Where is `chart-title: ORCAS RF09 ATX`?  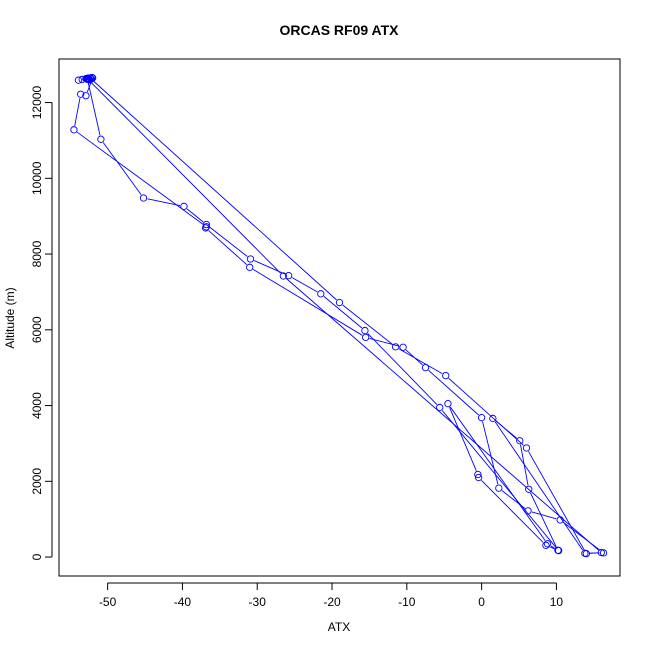 chart-title: ORCAS RF09 ATX is located at coordinates (339, 30).